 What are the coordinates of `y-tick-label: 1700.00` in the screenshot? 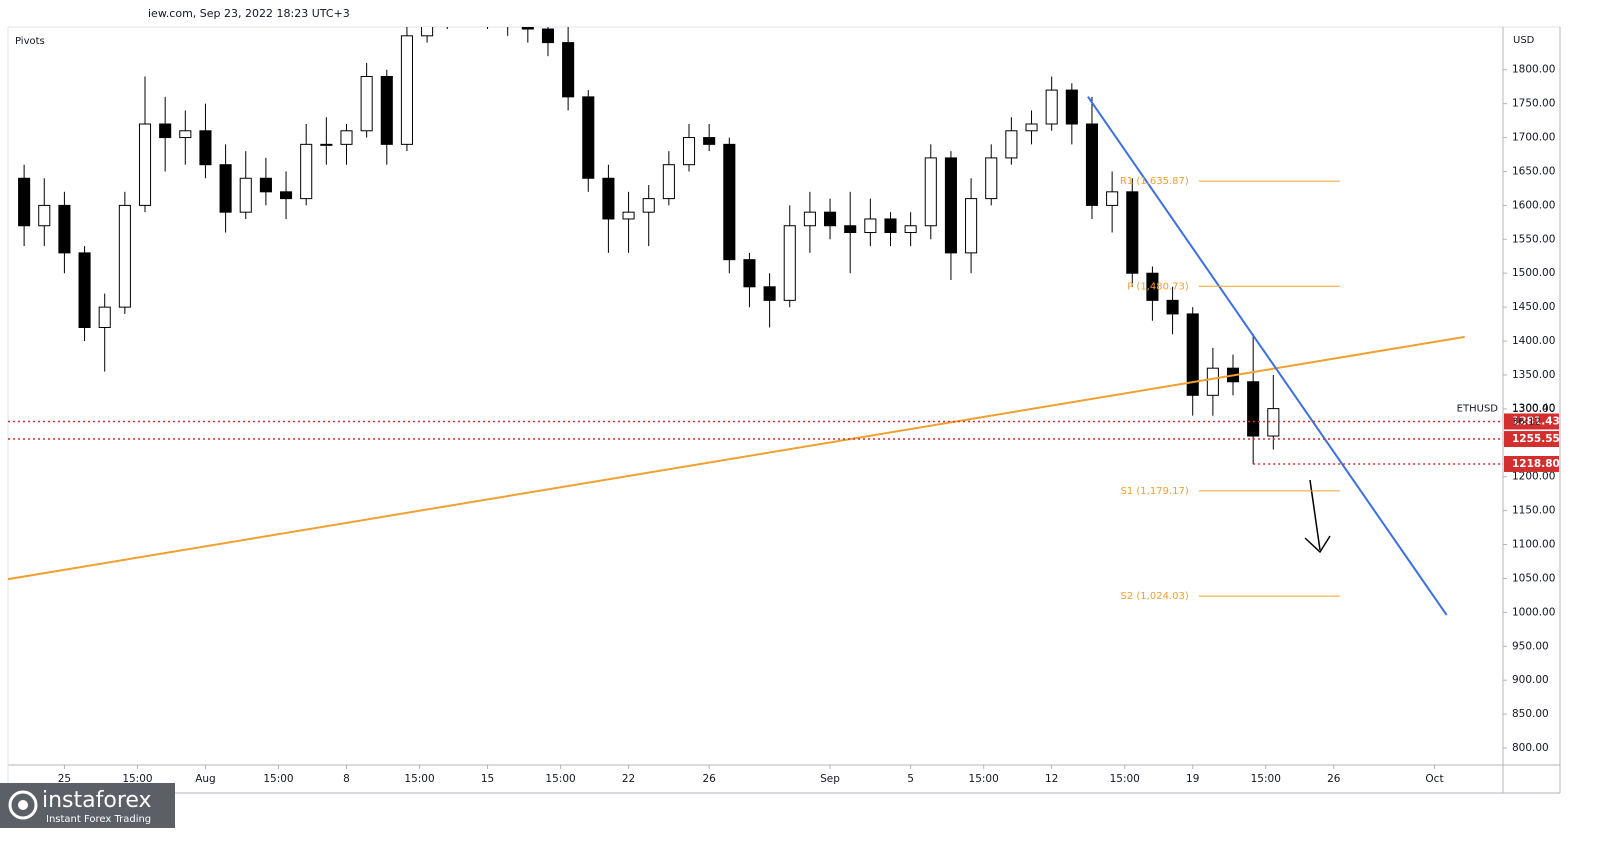 It's located at (1533, 138).